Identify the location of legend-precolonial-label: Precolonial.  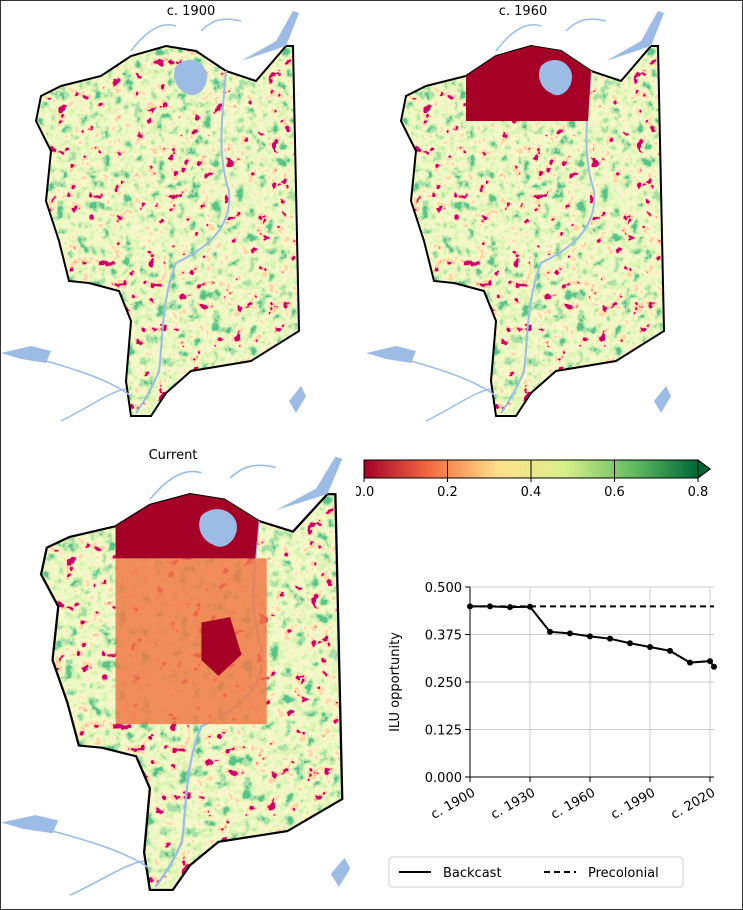
(623, 873).